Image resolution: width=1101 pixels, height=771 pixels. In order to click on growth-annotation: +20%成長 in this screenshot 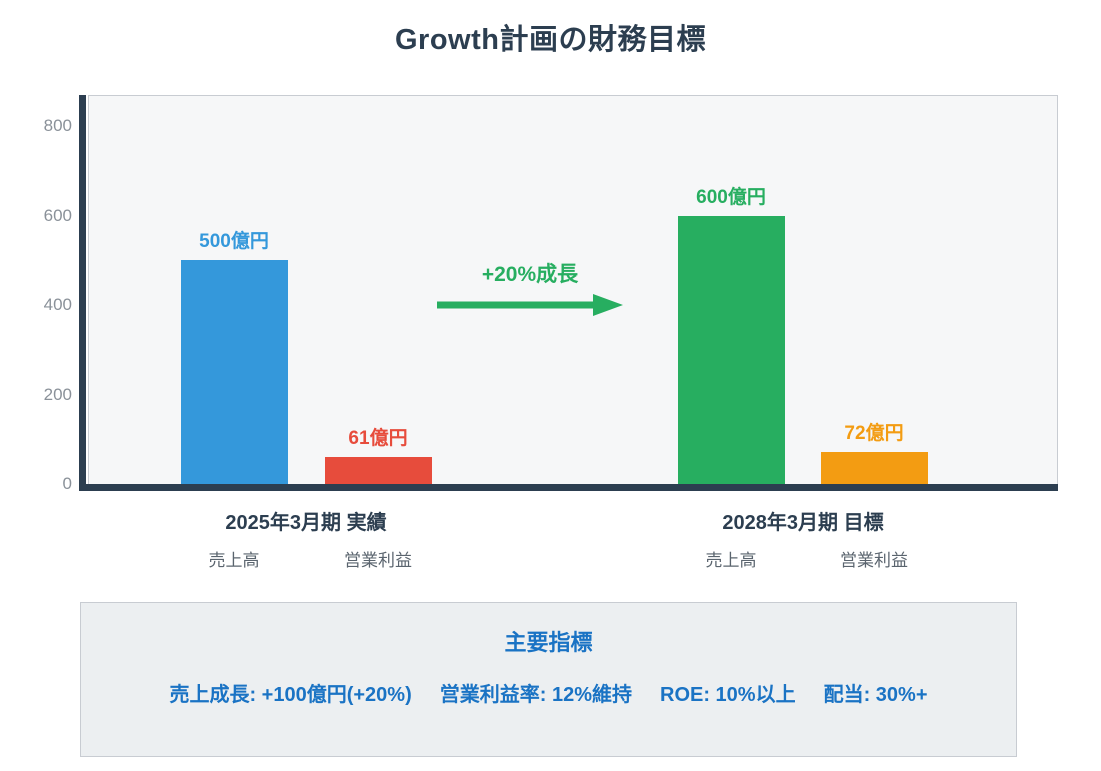, I will do `click(530, 273)`.